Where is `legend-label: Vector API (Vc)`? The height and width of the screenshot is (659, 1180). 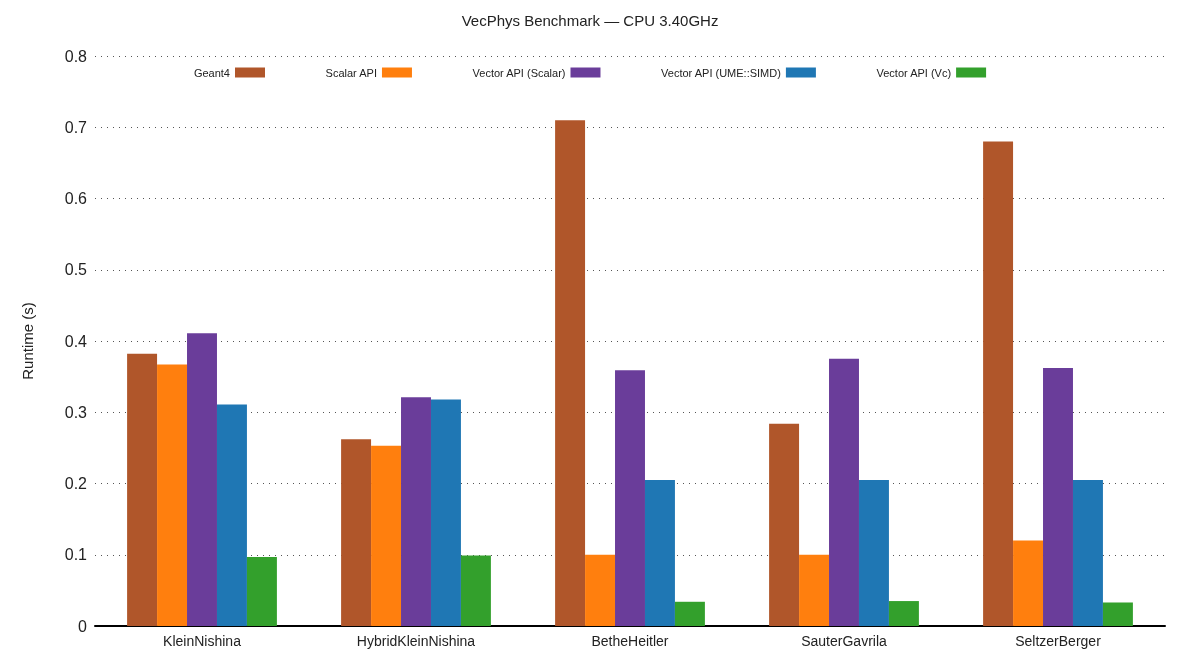 legend-label: Vector API (Vc) is located at coordinates (914, 72).